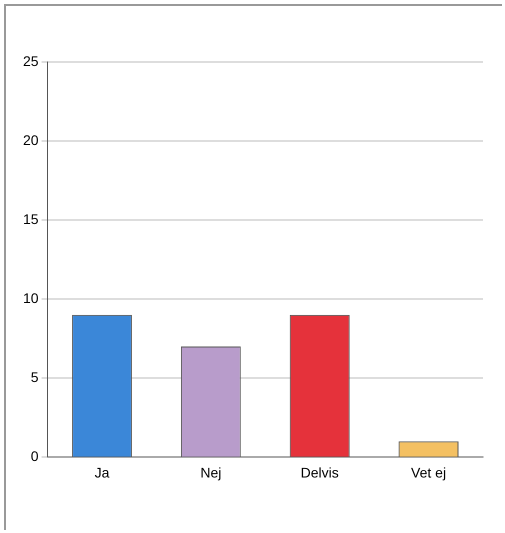 This screenshot has width=505, height=533. I want to click on x-tick-label: Ja, so click(102, 472).